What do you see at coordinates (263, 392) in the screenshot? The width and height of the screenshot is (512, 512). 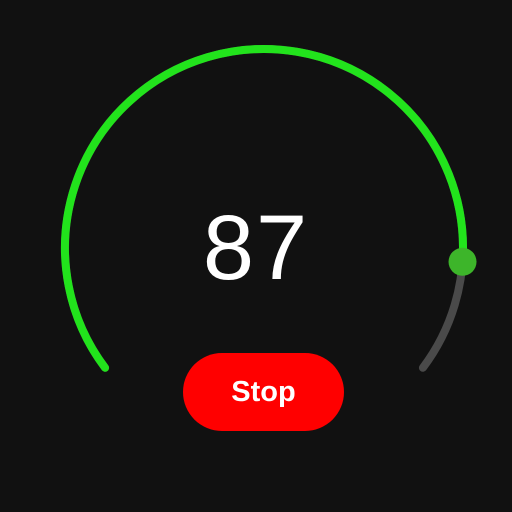 I see `stop-button: Stop` at bounding box center [263, 392].